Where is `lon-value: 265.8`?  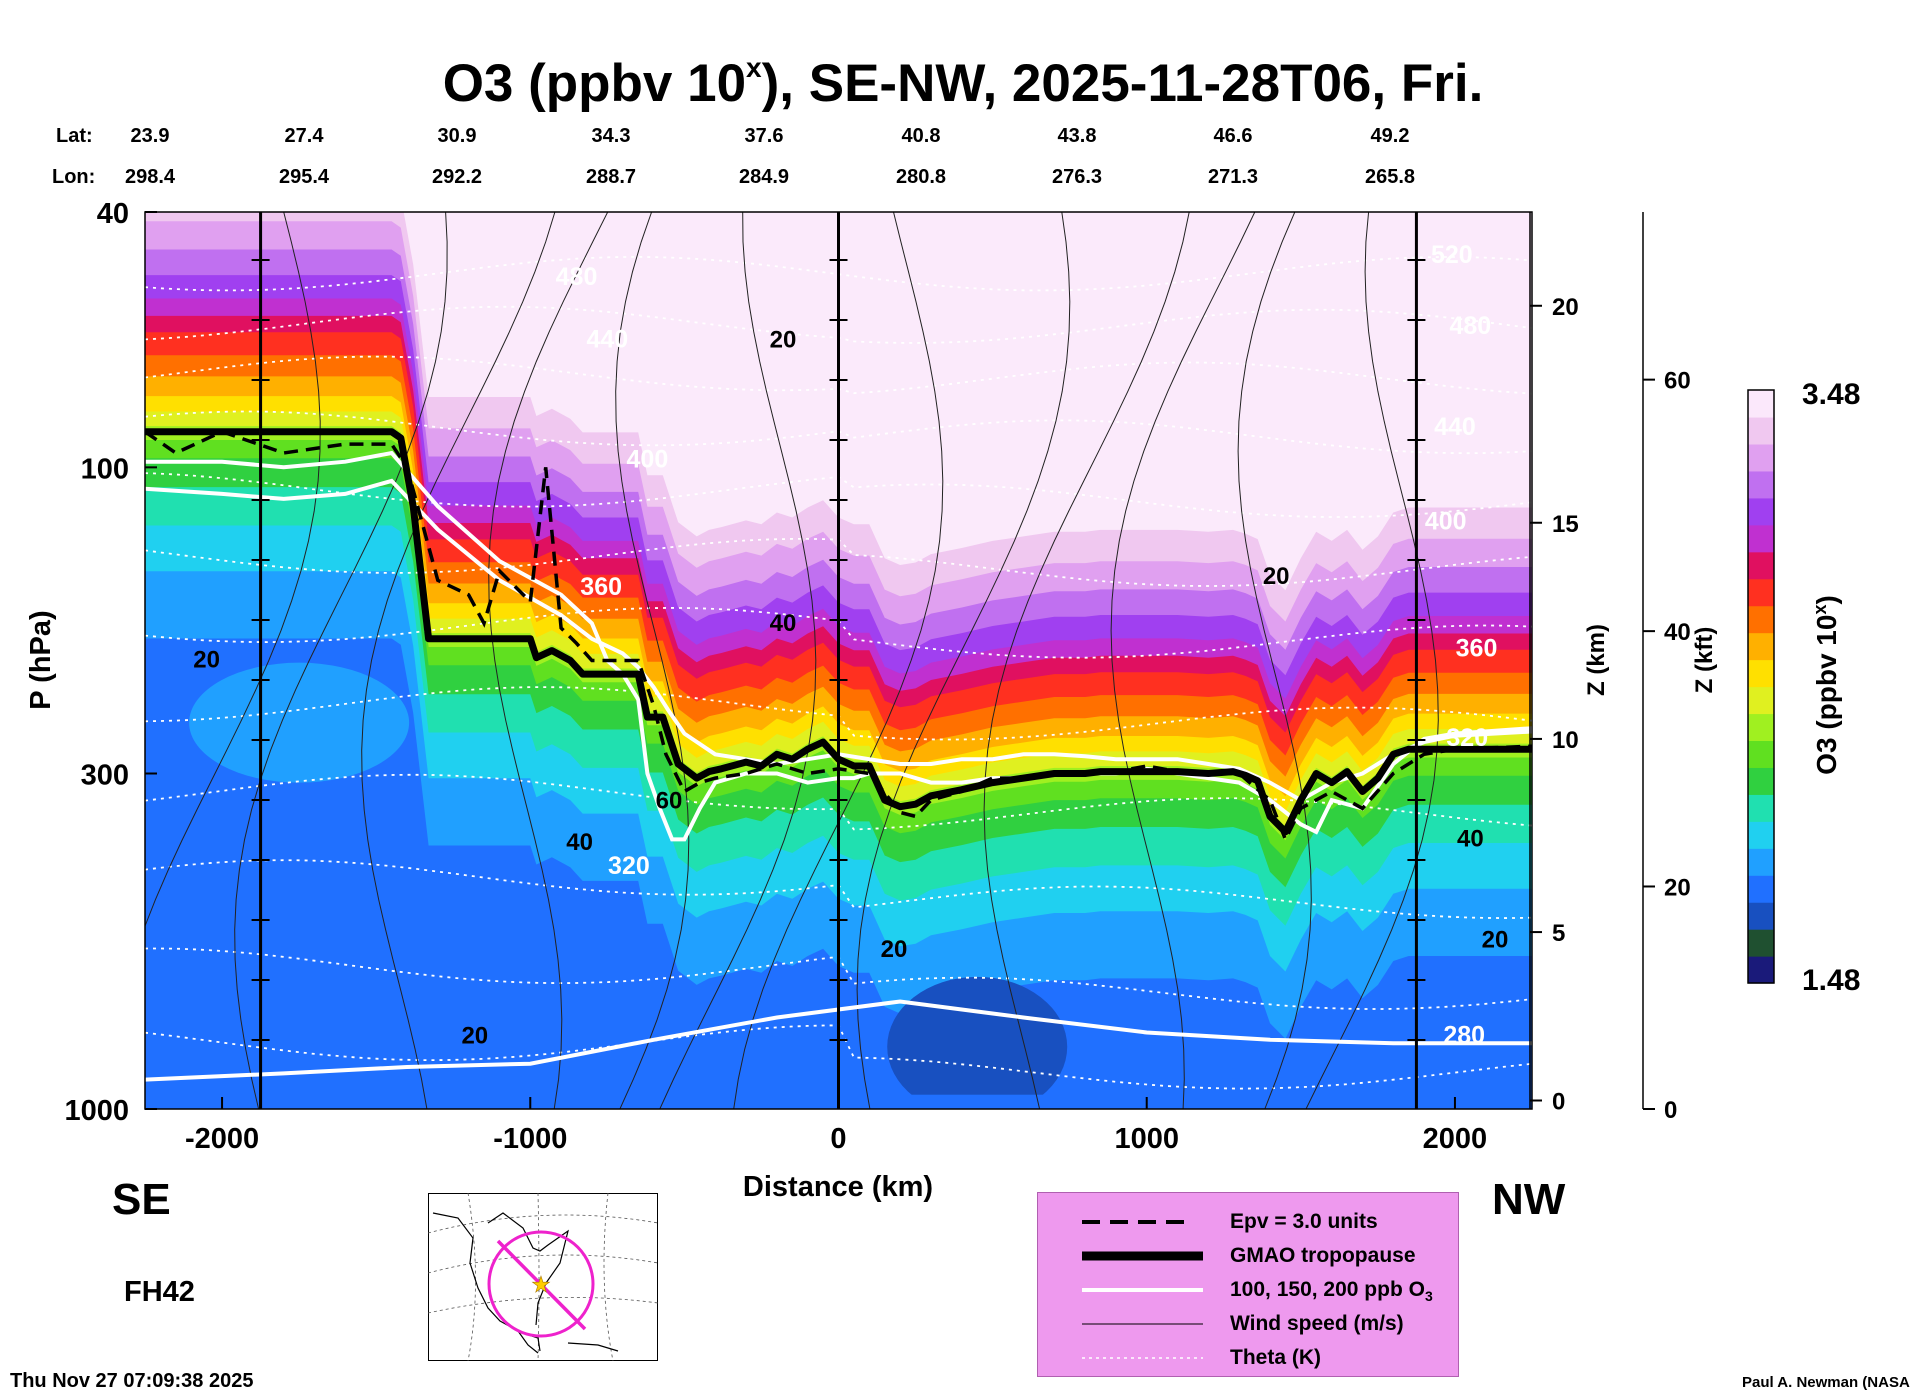
lon-value: 265.8 is located at coordinates (1390, 177).